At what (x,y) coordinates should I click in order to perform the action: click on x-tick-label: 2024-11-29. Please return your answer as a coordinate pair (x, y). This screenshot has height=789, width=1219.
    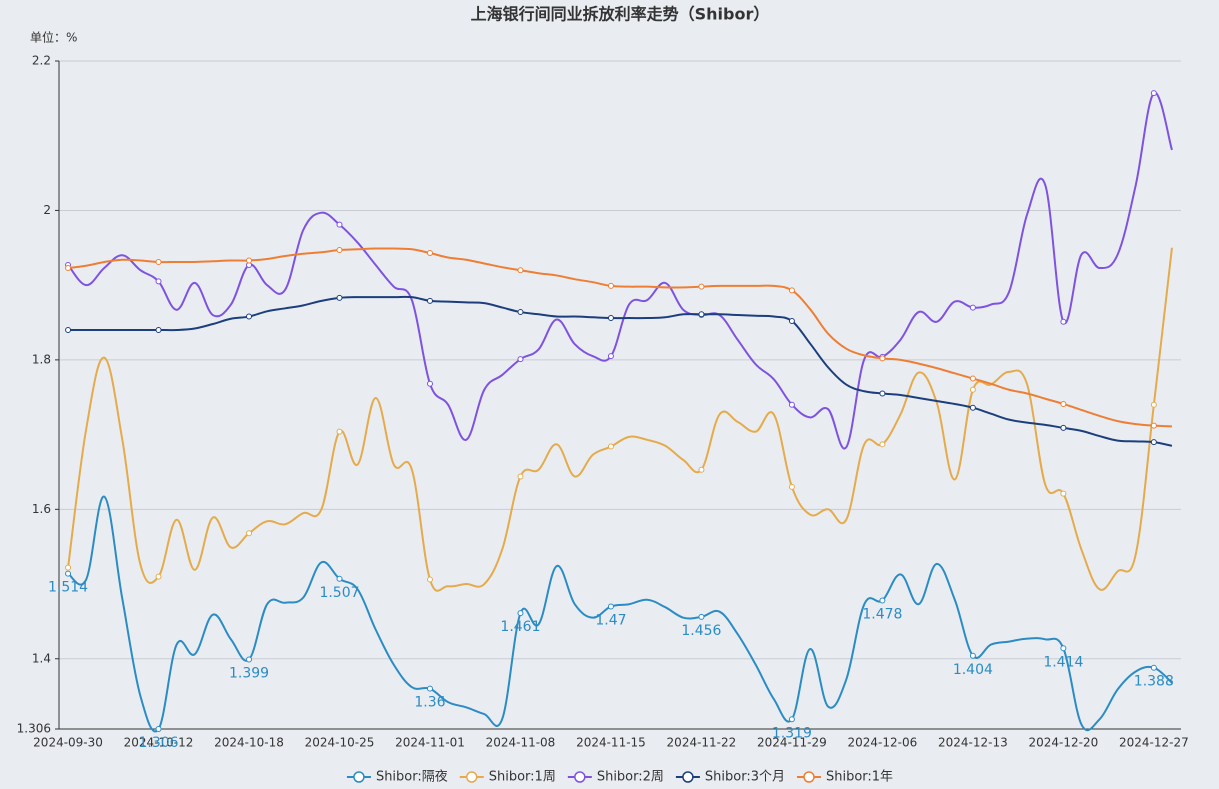
    Looking at the image, I should click on (792, 743).